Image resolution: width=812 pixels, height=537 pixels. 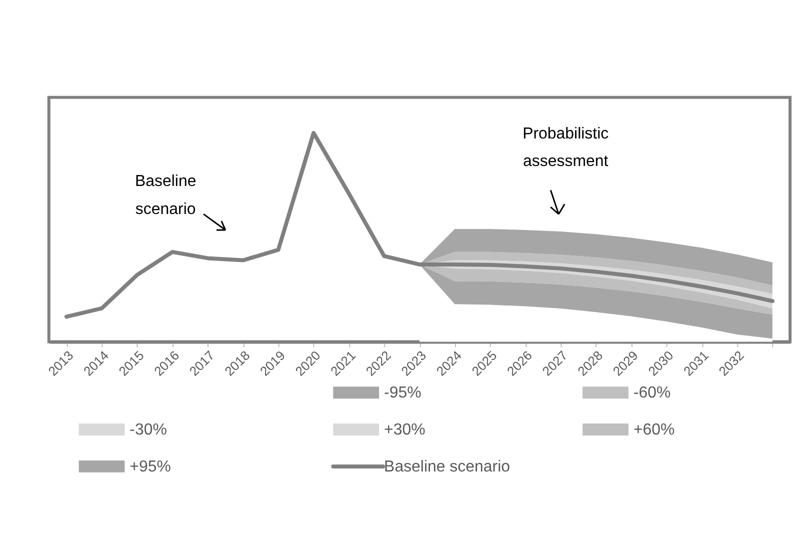 What do you see at coordinates (165, 195) in the screenshot?
I see `annotation: Baseline scenario` at bounding box center [165, 195].